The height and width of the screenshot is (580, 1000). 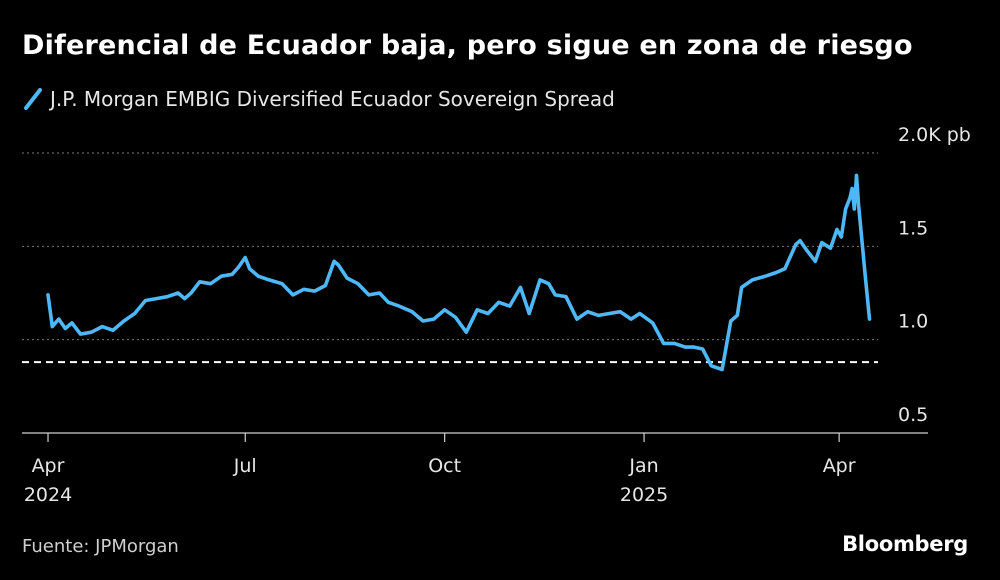 What do you see at coordinates (644, 495) in the screenshot?
I see `x-tick-year-label: 2025` at bounding box center [644, 495].